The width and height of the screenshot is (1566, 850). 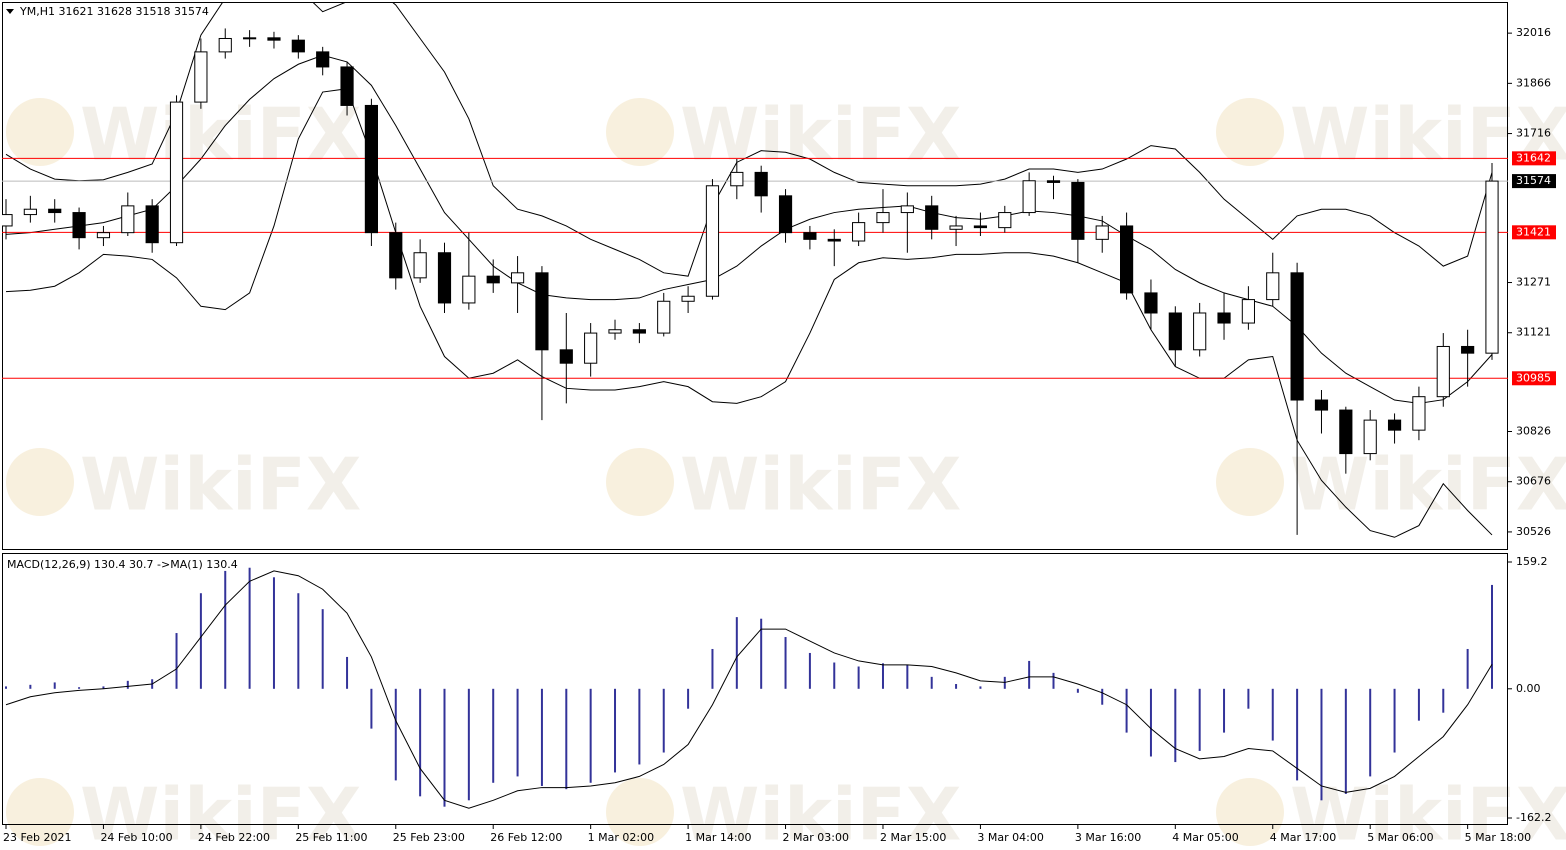 I want to click on y-tick-label: 30676, so click(x=1533, y=481).